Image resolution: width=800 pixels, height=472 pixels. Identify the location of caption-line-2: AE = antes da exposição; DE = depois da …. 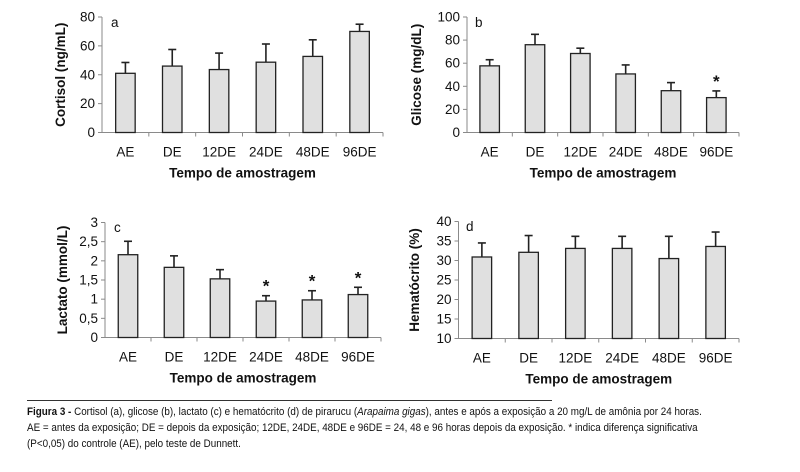
(362, 428).